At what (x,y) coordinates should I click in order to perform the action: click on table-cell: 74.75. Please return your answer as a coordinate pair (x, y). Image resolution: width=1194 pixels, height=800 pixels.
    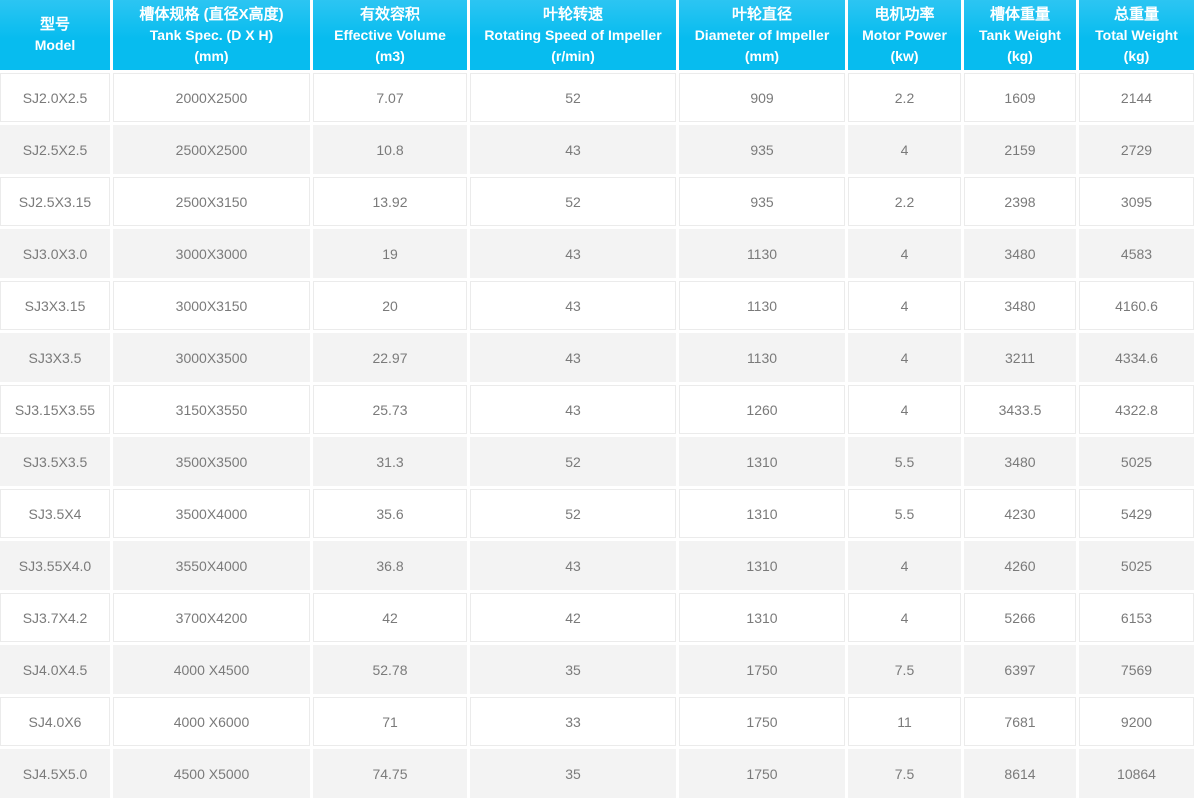
    Looking at the image, I should click on (390, 773).